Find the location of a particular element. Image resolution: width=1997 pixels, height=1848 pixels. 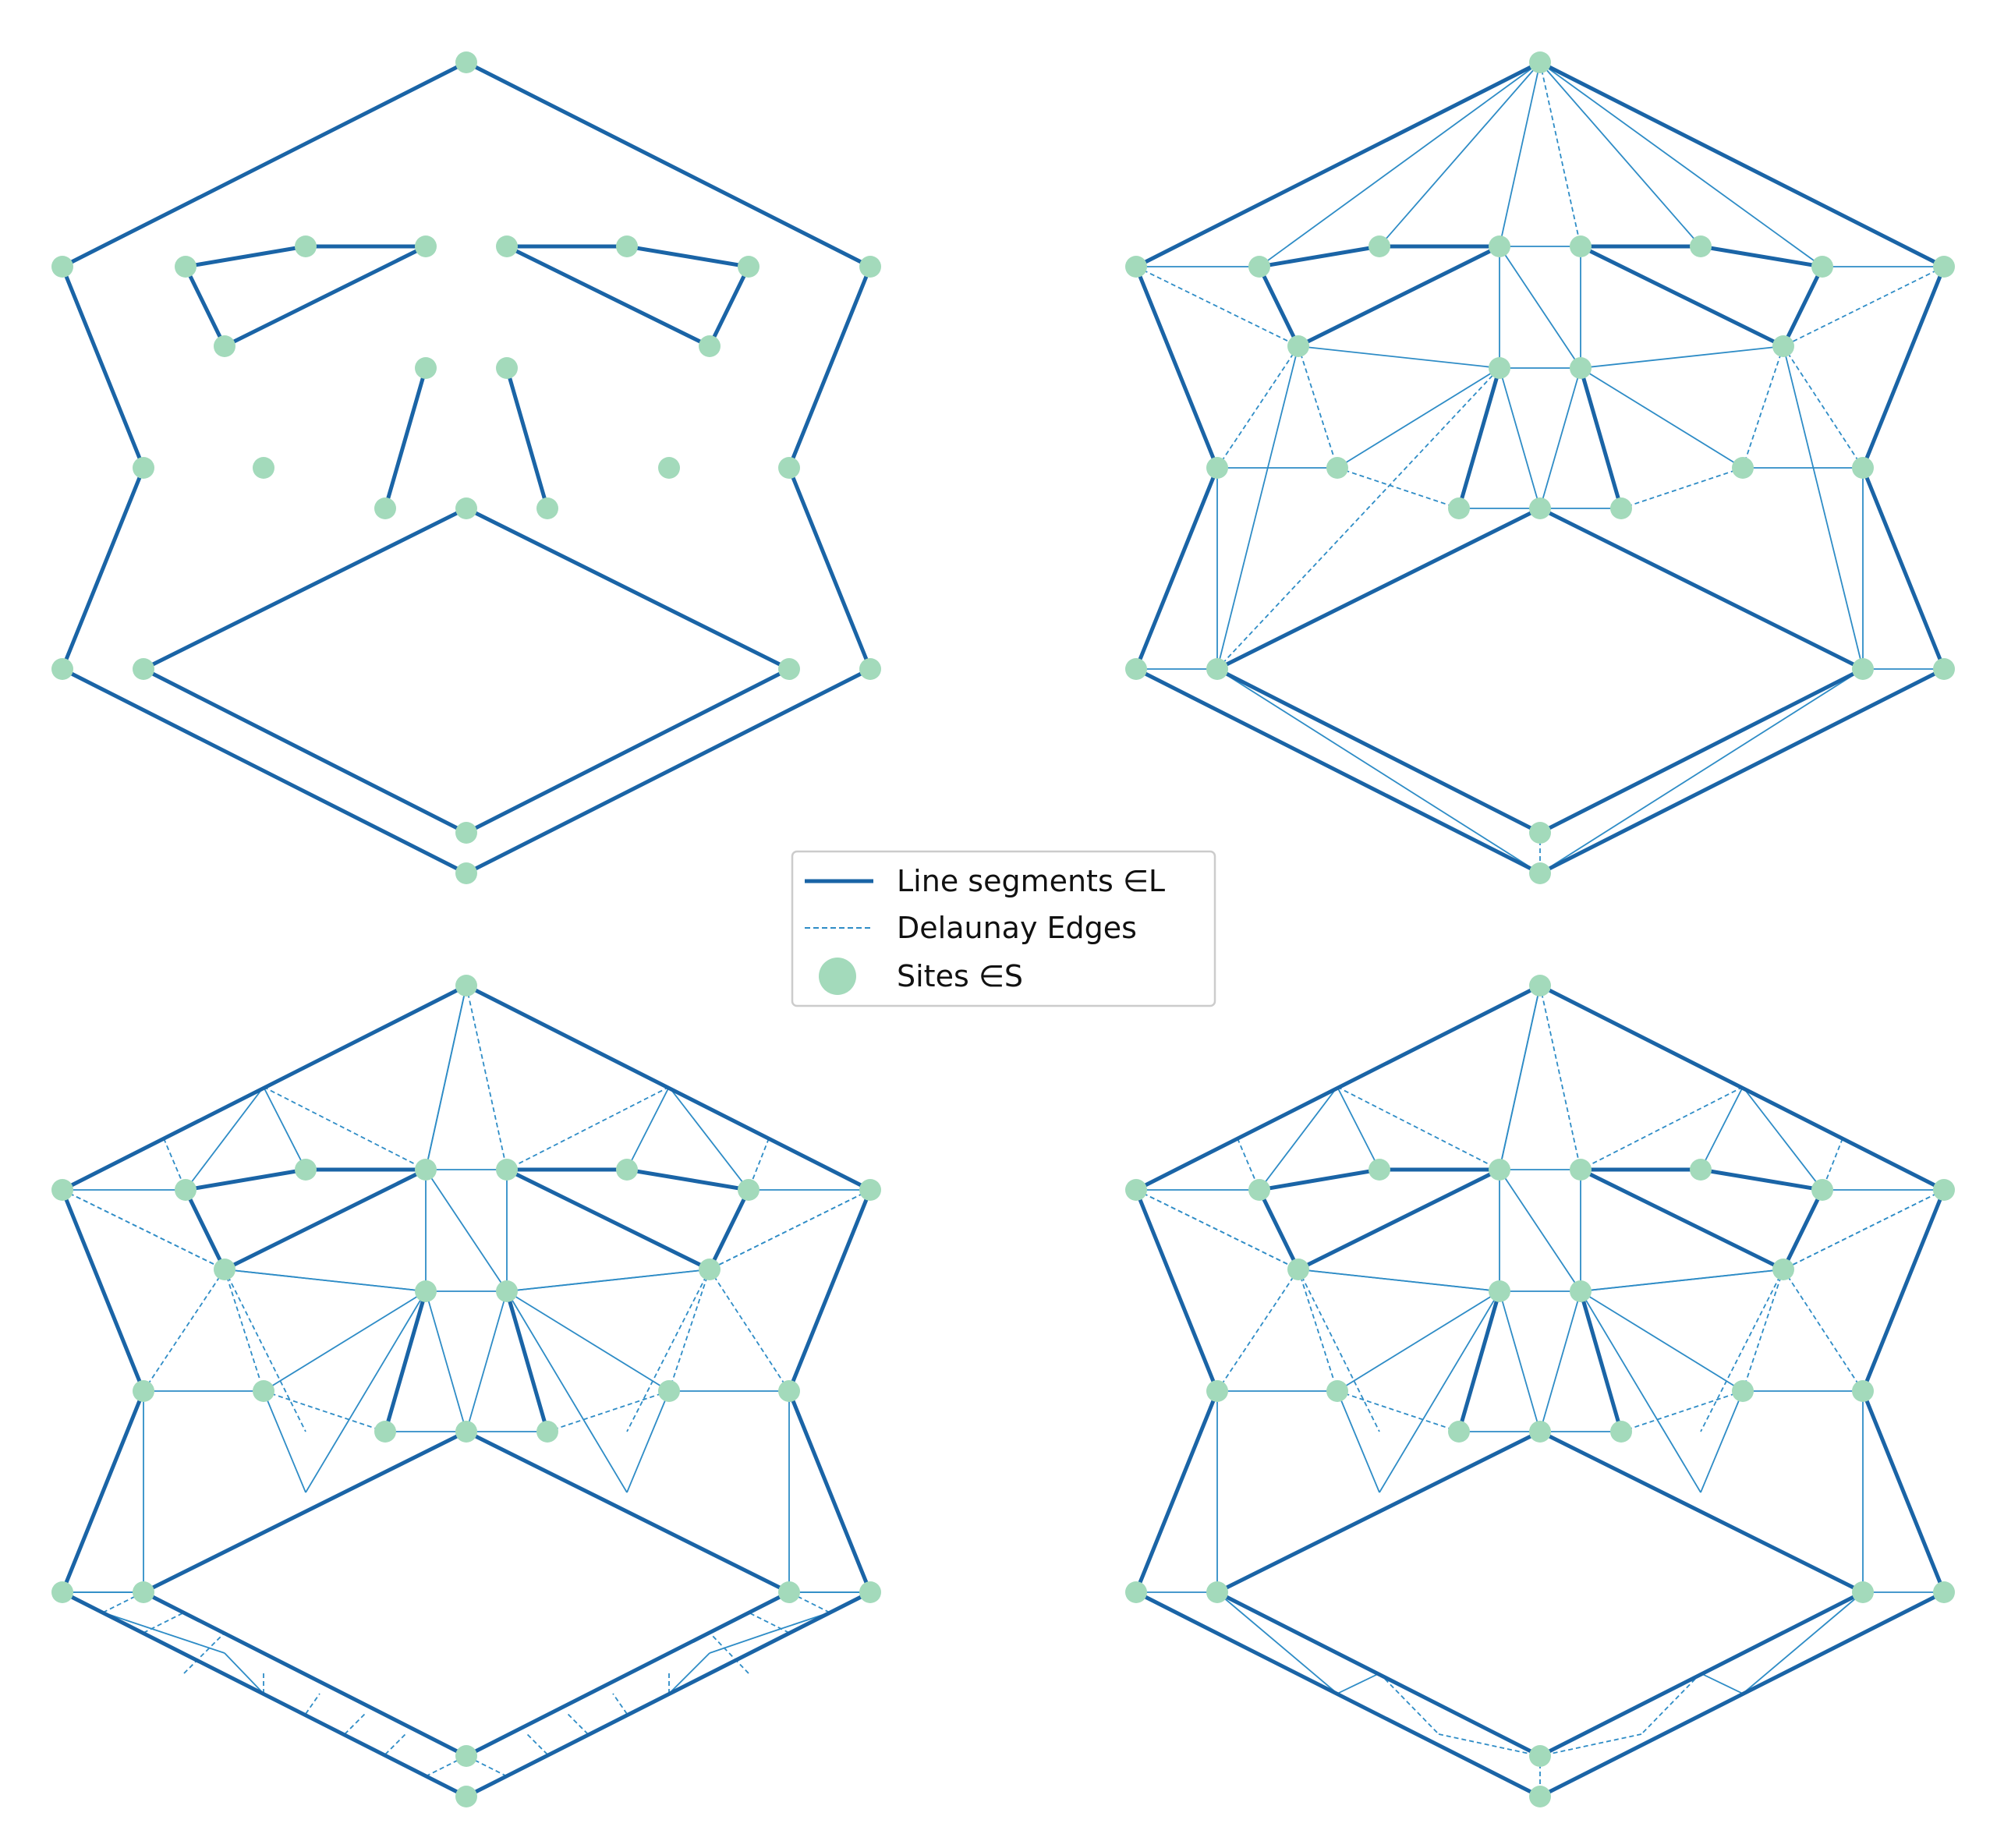

legend-site-swatch is located at coordinates (837, 977).